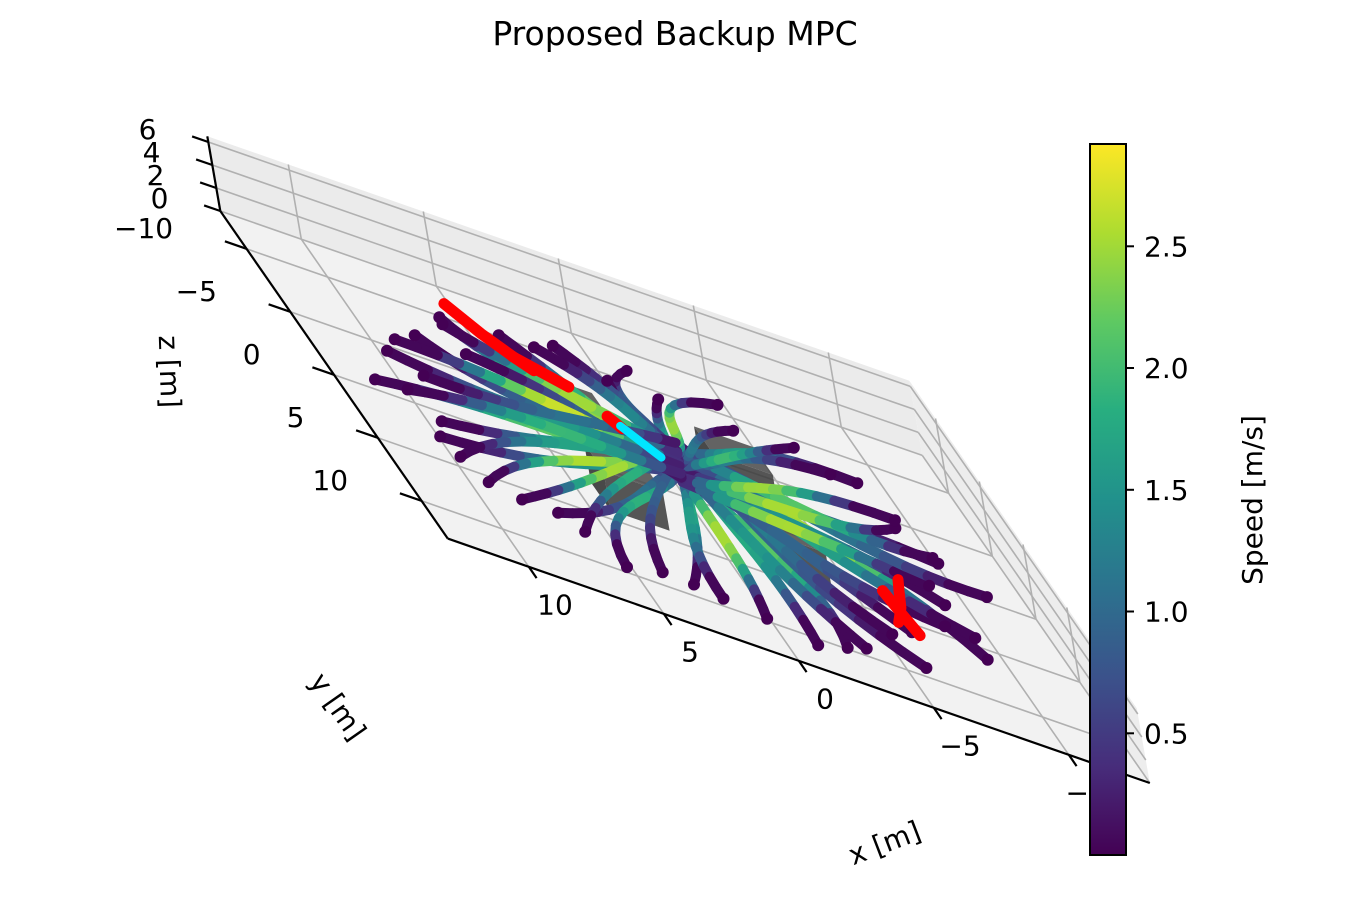 The image size is (1350, 900). I want to click on goal-segment, so click(641, 441).